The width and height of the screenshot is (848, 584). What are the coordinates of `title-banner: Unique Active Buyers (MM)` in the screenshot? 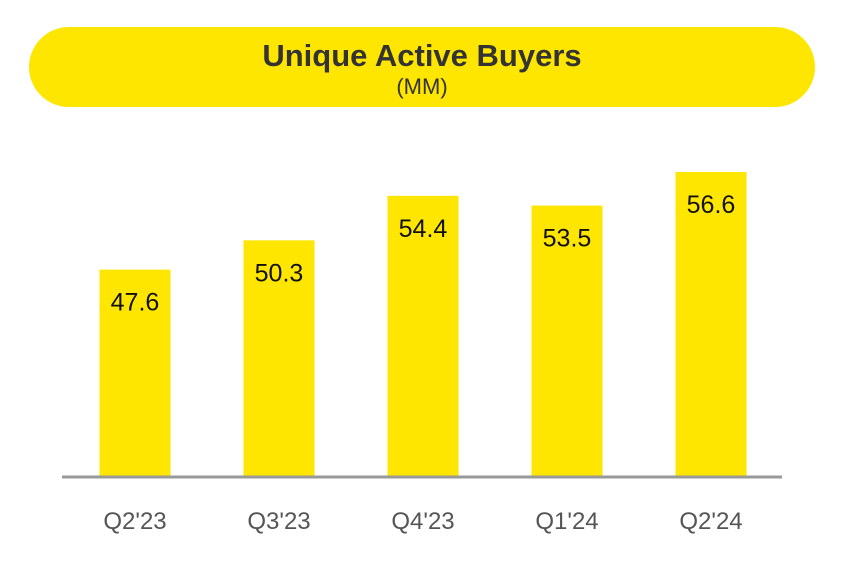 It's located at (422, 67).